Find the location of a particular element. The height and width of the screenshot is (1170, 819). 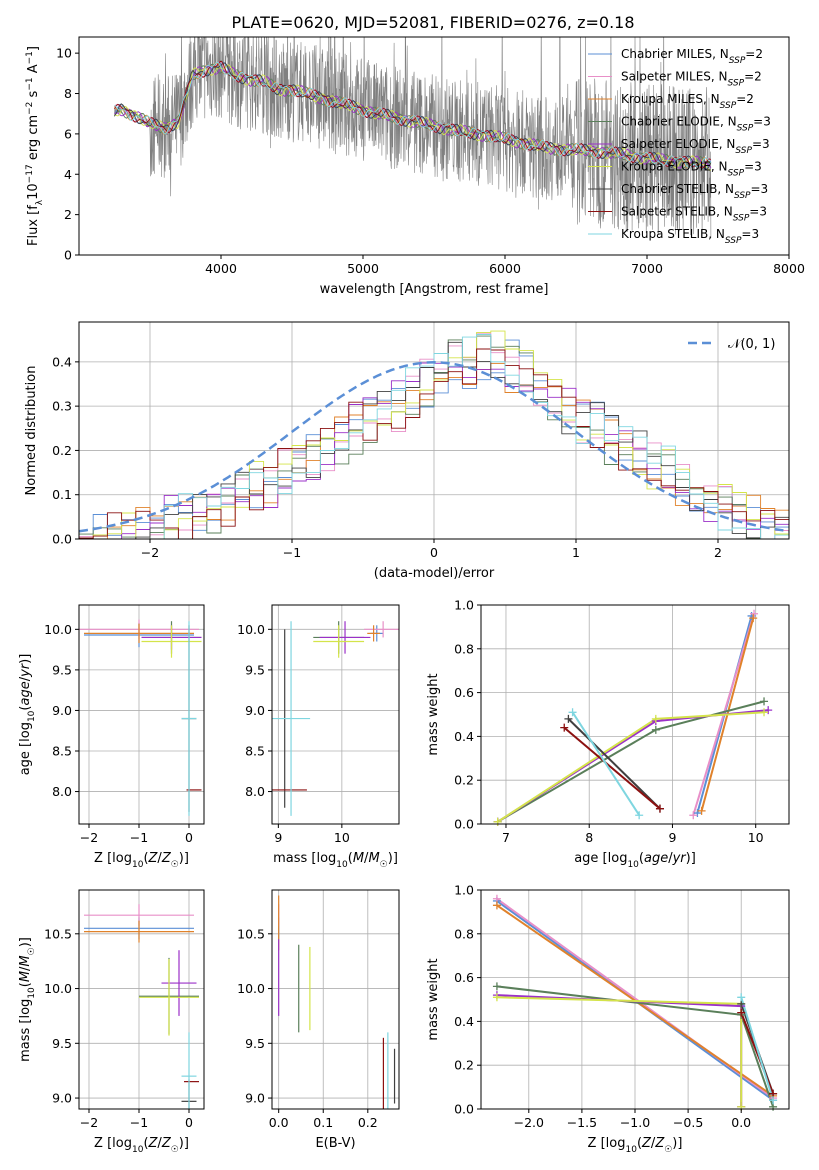

ebv-mass-panel: 0.0 0.1 0.2 9.0 9.5 10.0 10.5 E(B-V) is located at coordinates (318, 1020).